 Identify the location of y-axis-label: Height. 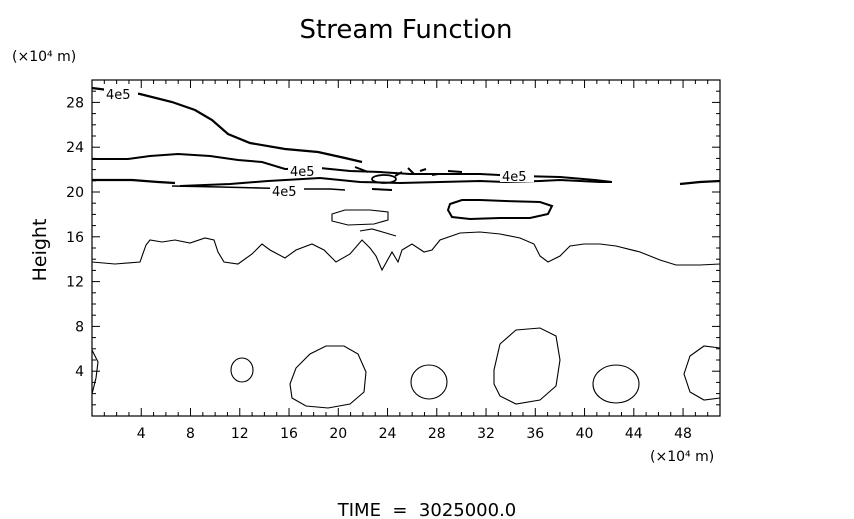
(40, 250).